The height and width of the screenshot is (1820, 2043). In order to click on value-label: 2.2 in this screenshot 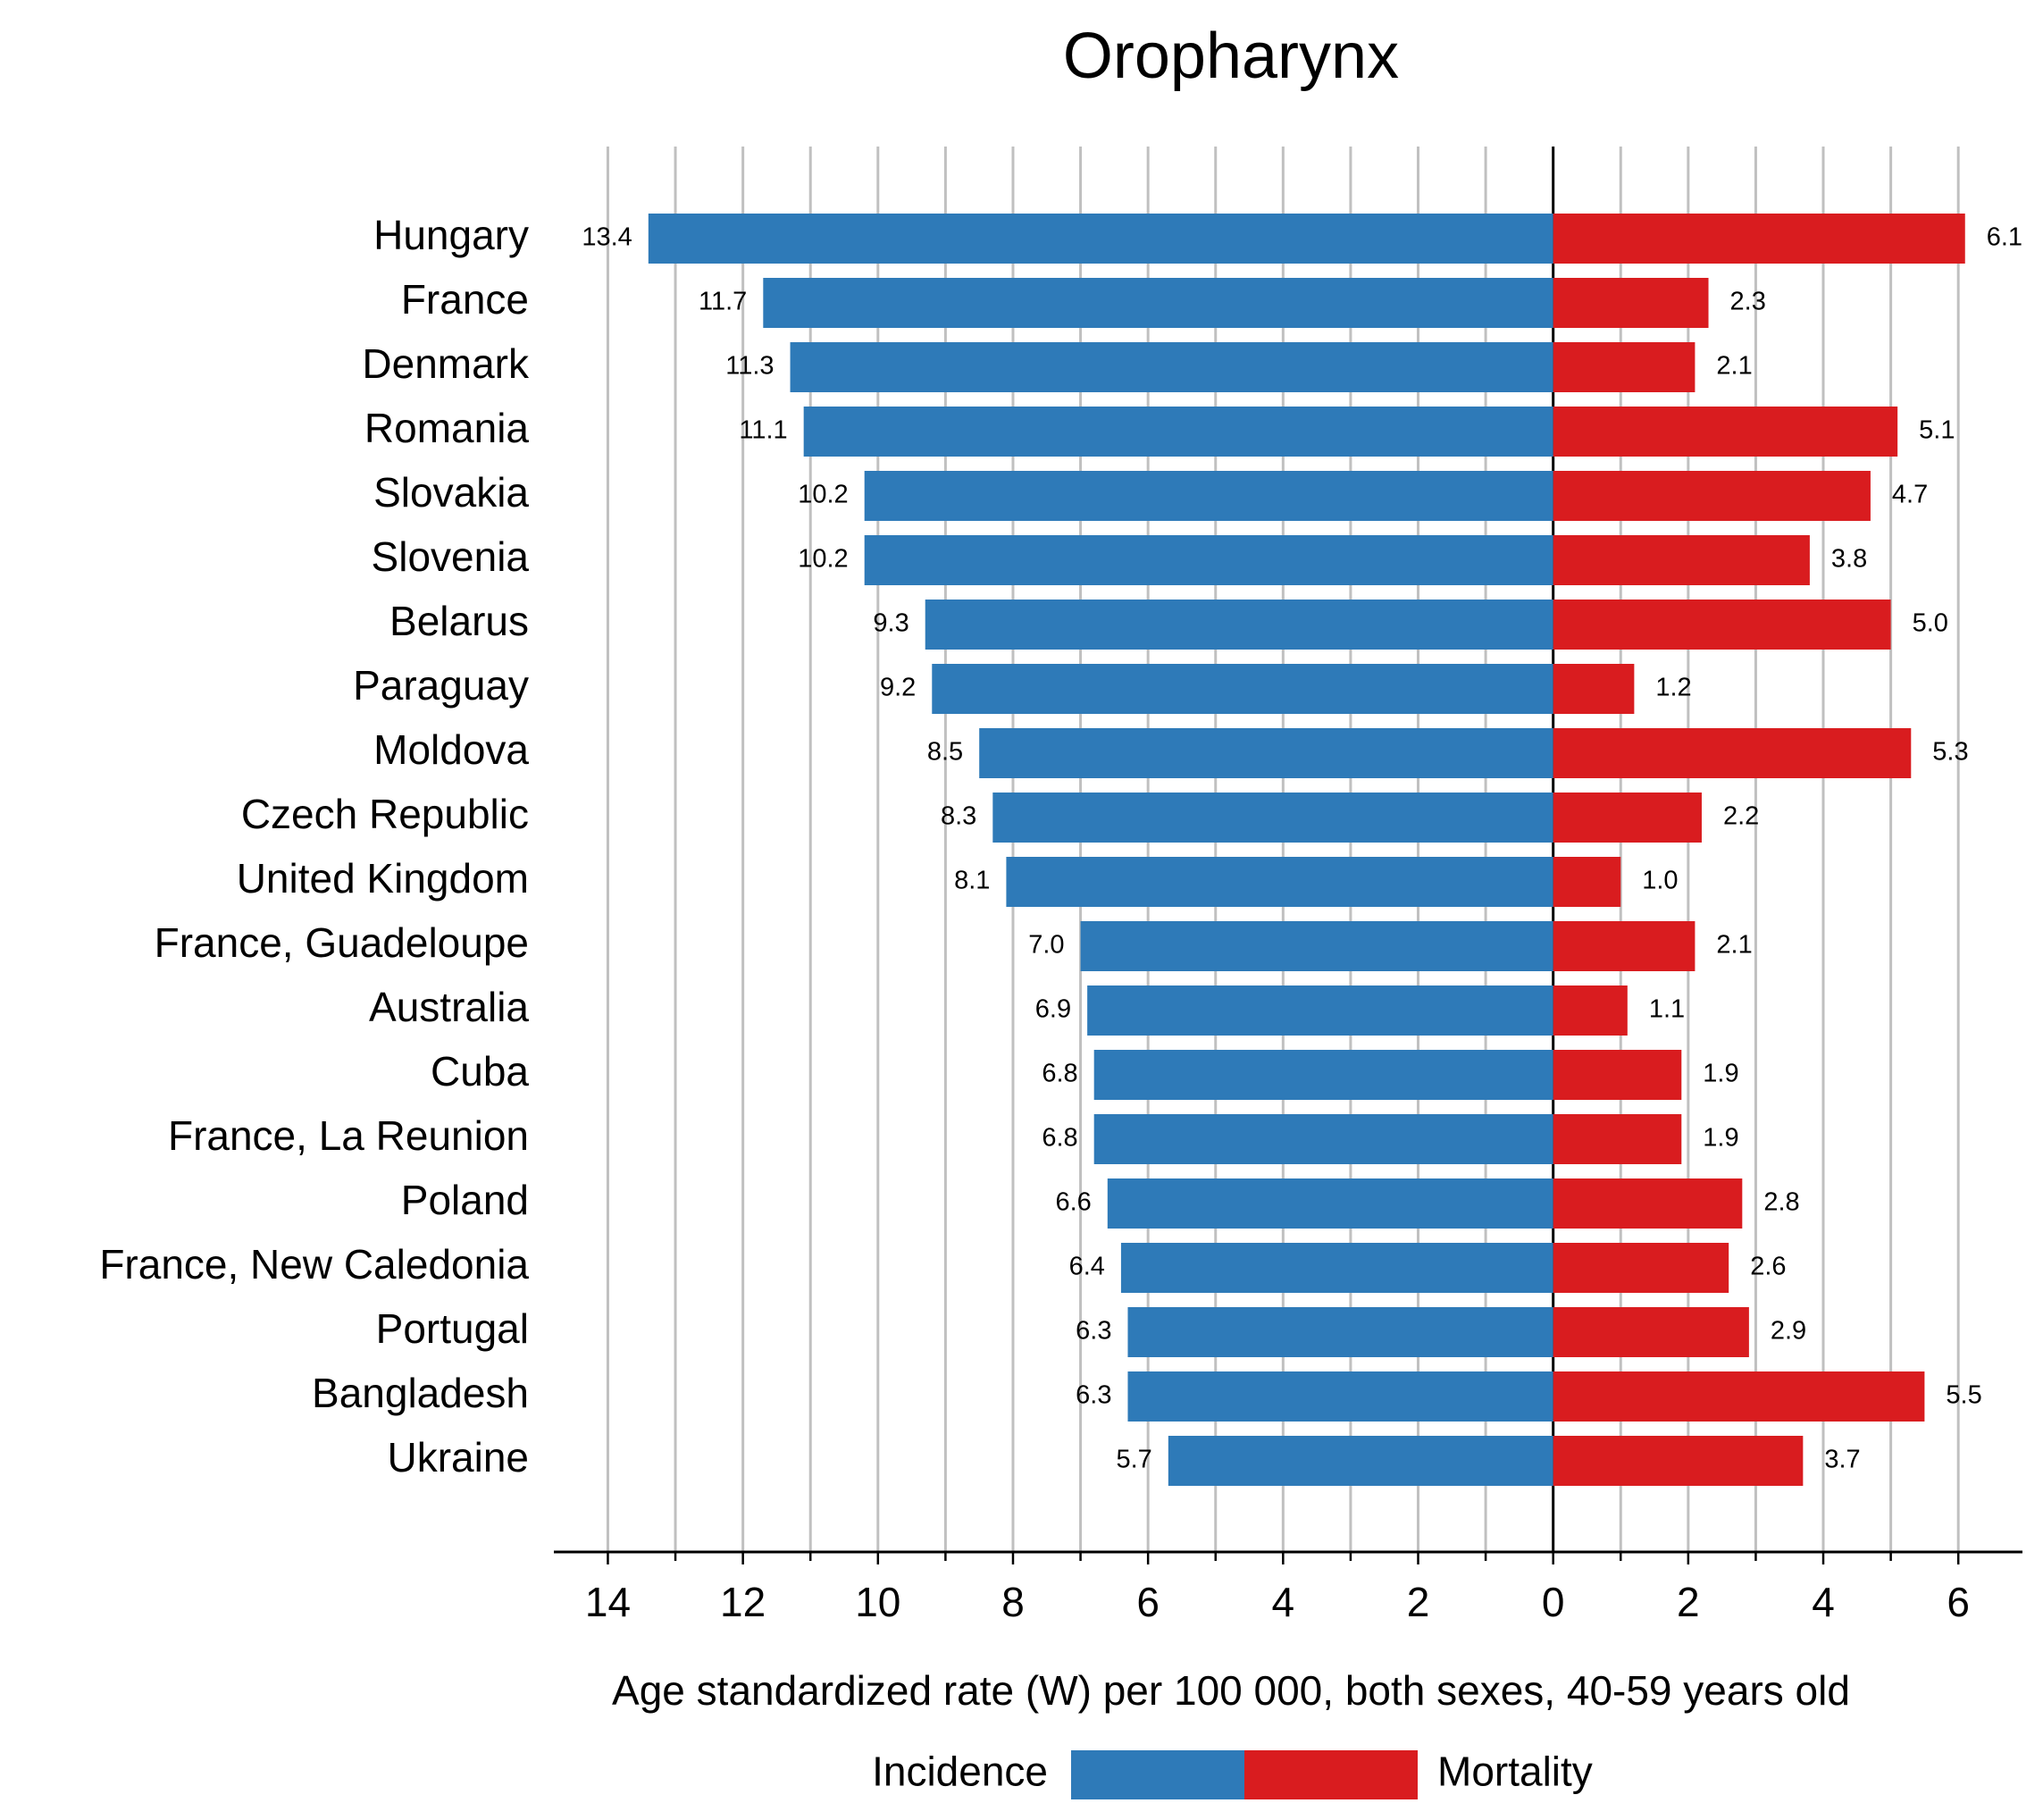, I will do `click(1741, 816)`.